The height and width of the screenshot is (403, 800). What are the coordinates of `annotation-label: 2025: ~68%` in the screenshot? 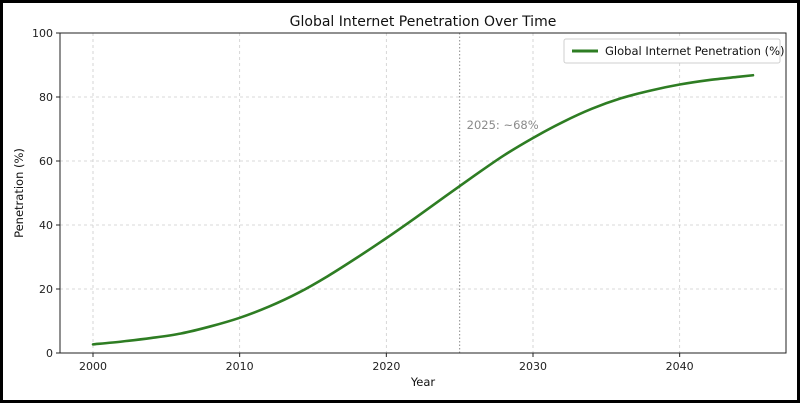 It's located at (503, 125).